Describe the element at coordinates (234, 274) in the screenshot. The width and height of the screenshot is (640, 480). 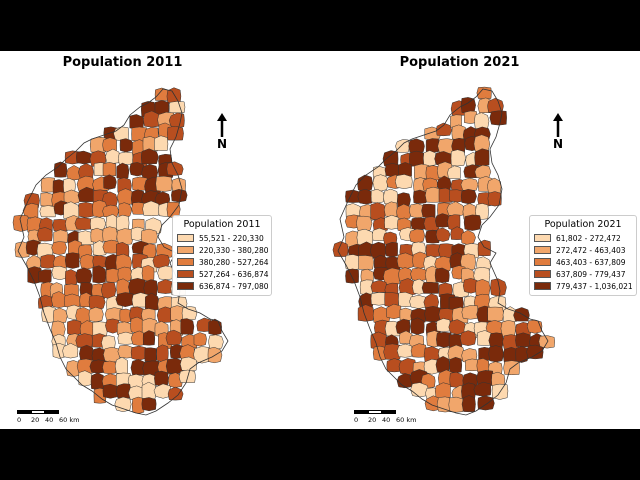
I see `legend-label: 527,264 - 636,874` at that location.